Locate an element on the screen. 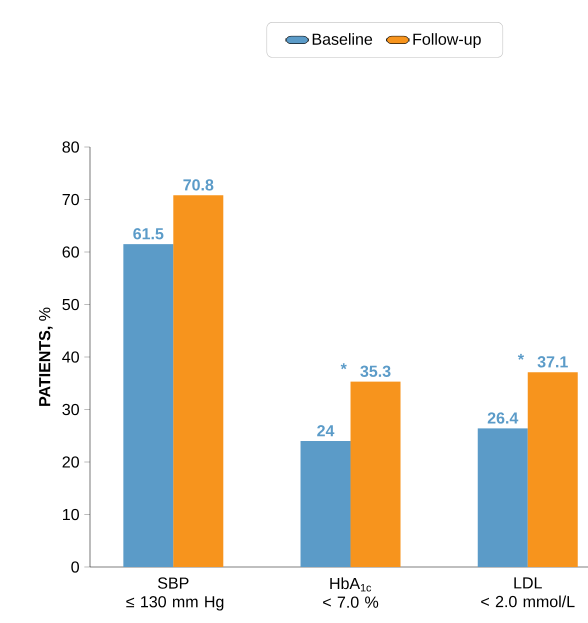  data-label: 37.1 is located at coordinates (552, 362).